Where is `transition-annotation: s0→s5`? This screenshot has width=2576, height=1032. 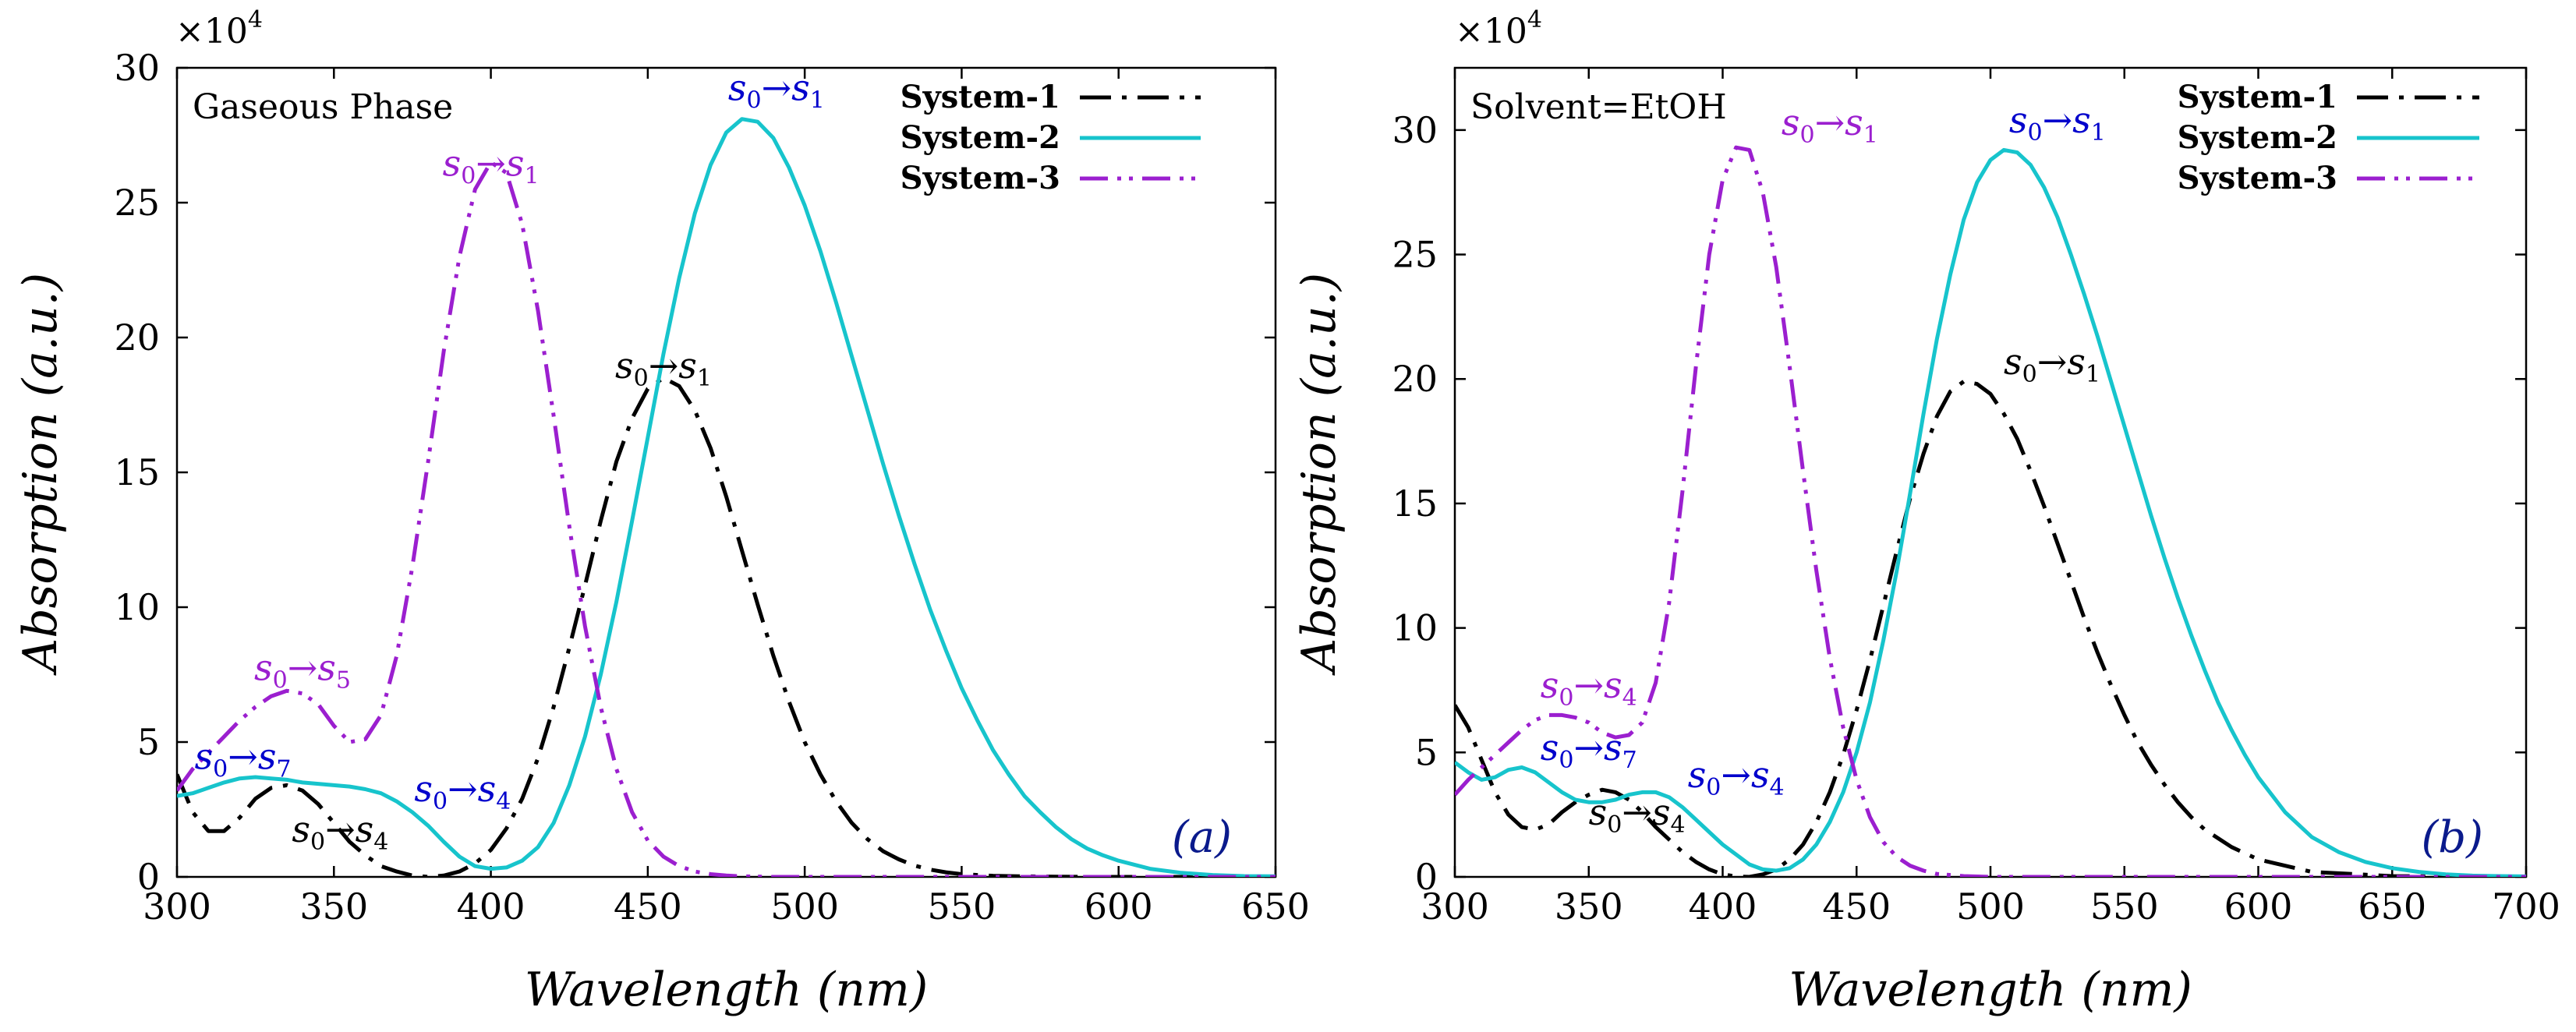
transition-annotation: s0→s5 is located at coordinates (302, 670).